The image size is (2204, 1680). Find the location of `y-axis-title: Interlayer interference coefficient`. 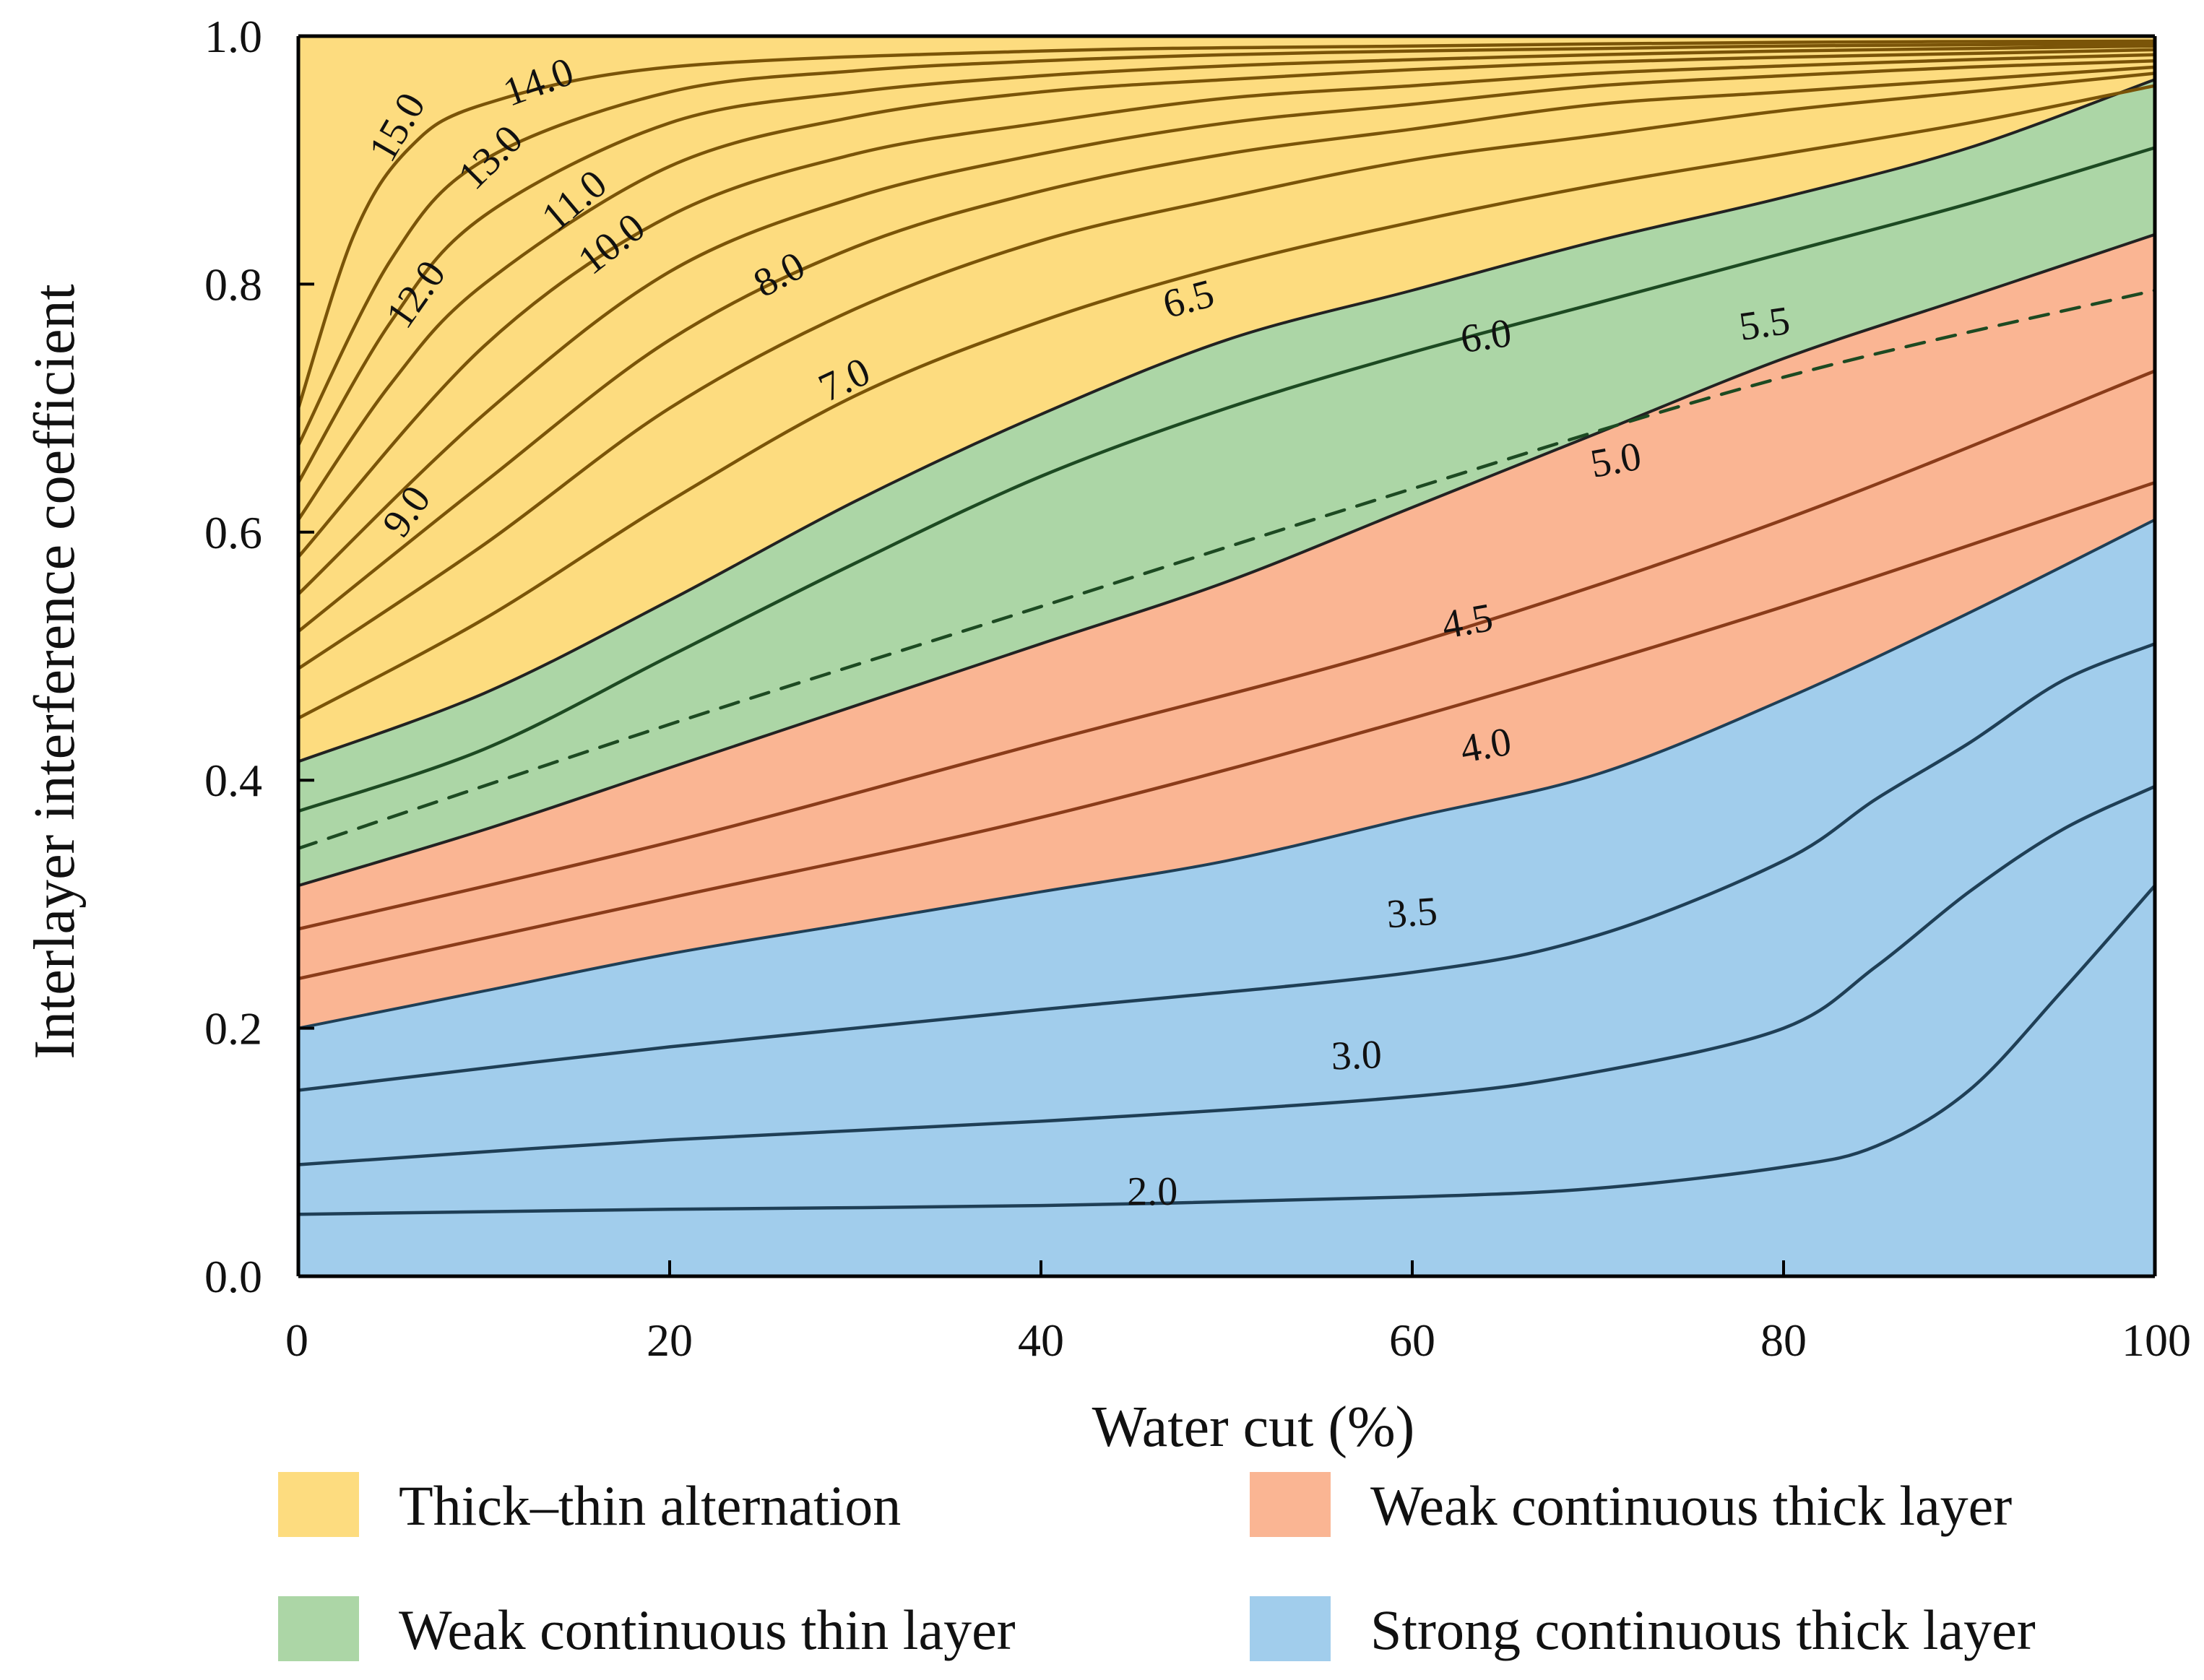

y-axis-title: Interlayer interference coefficient is located at coordinates (55, 671).